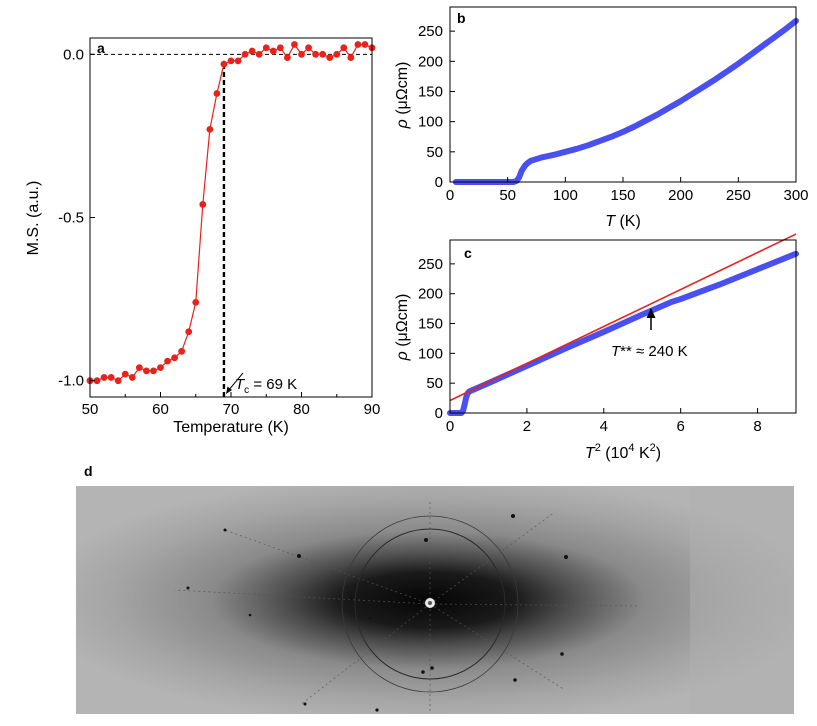 The width and height of the screenshot is (817, 726). I want to click on x-tick-label: 300, so click(795, 195).